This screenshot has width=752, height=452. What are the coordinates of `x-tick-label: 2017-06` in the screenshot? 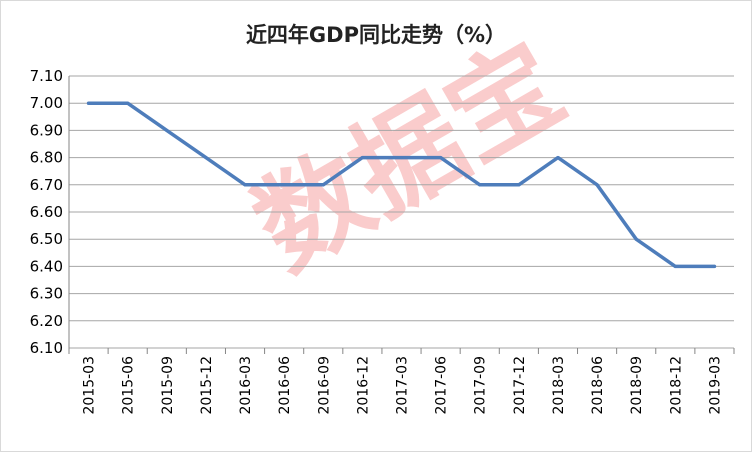 It's located at (442, 385).